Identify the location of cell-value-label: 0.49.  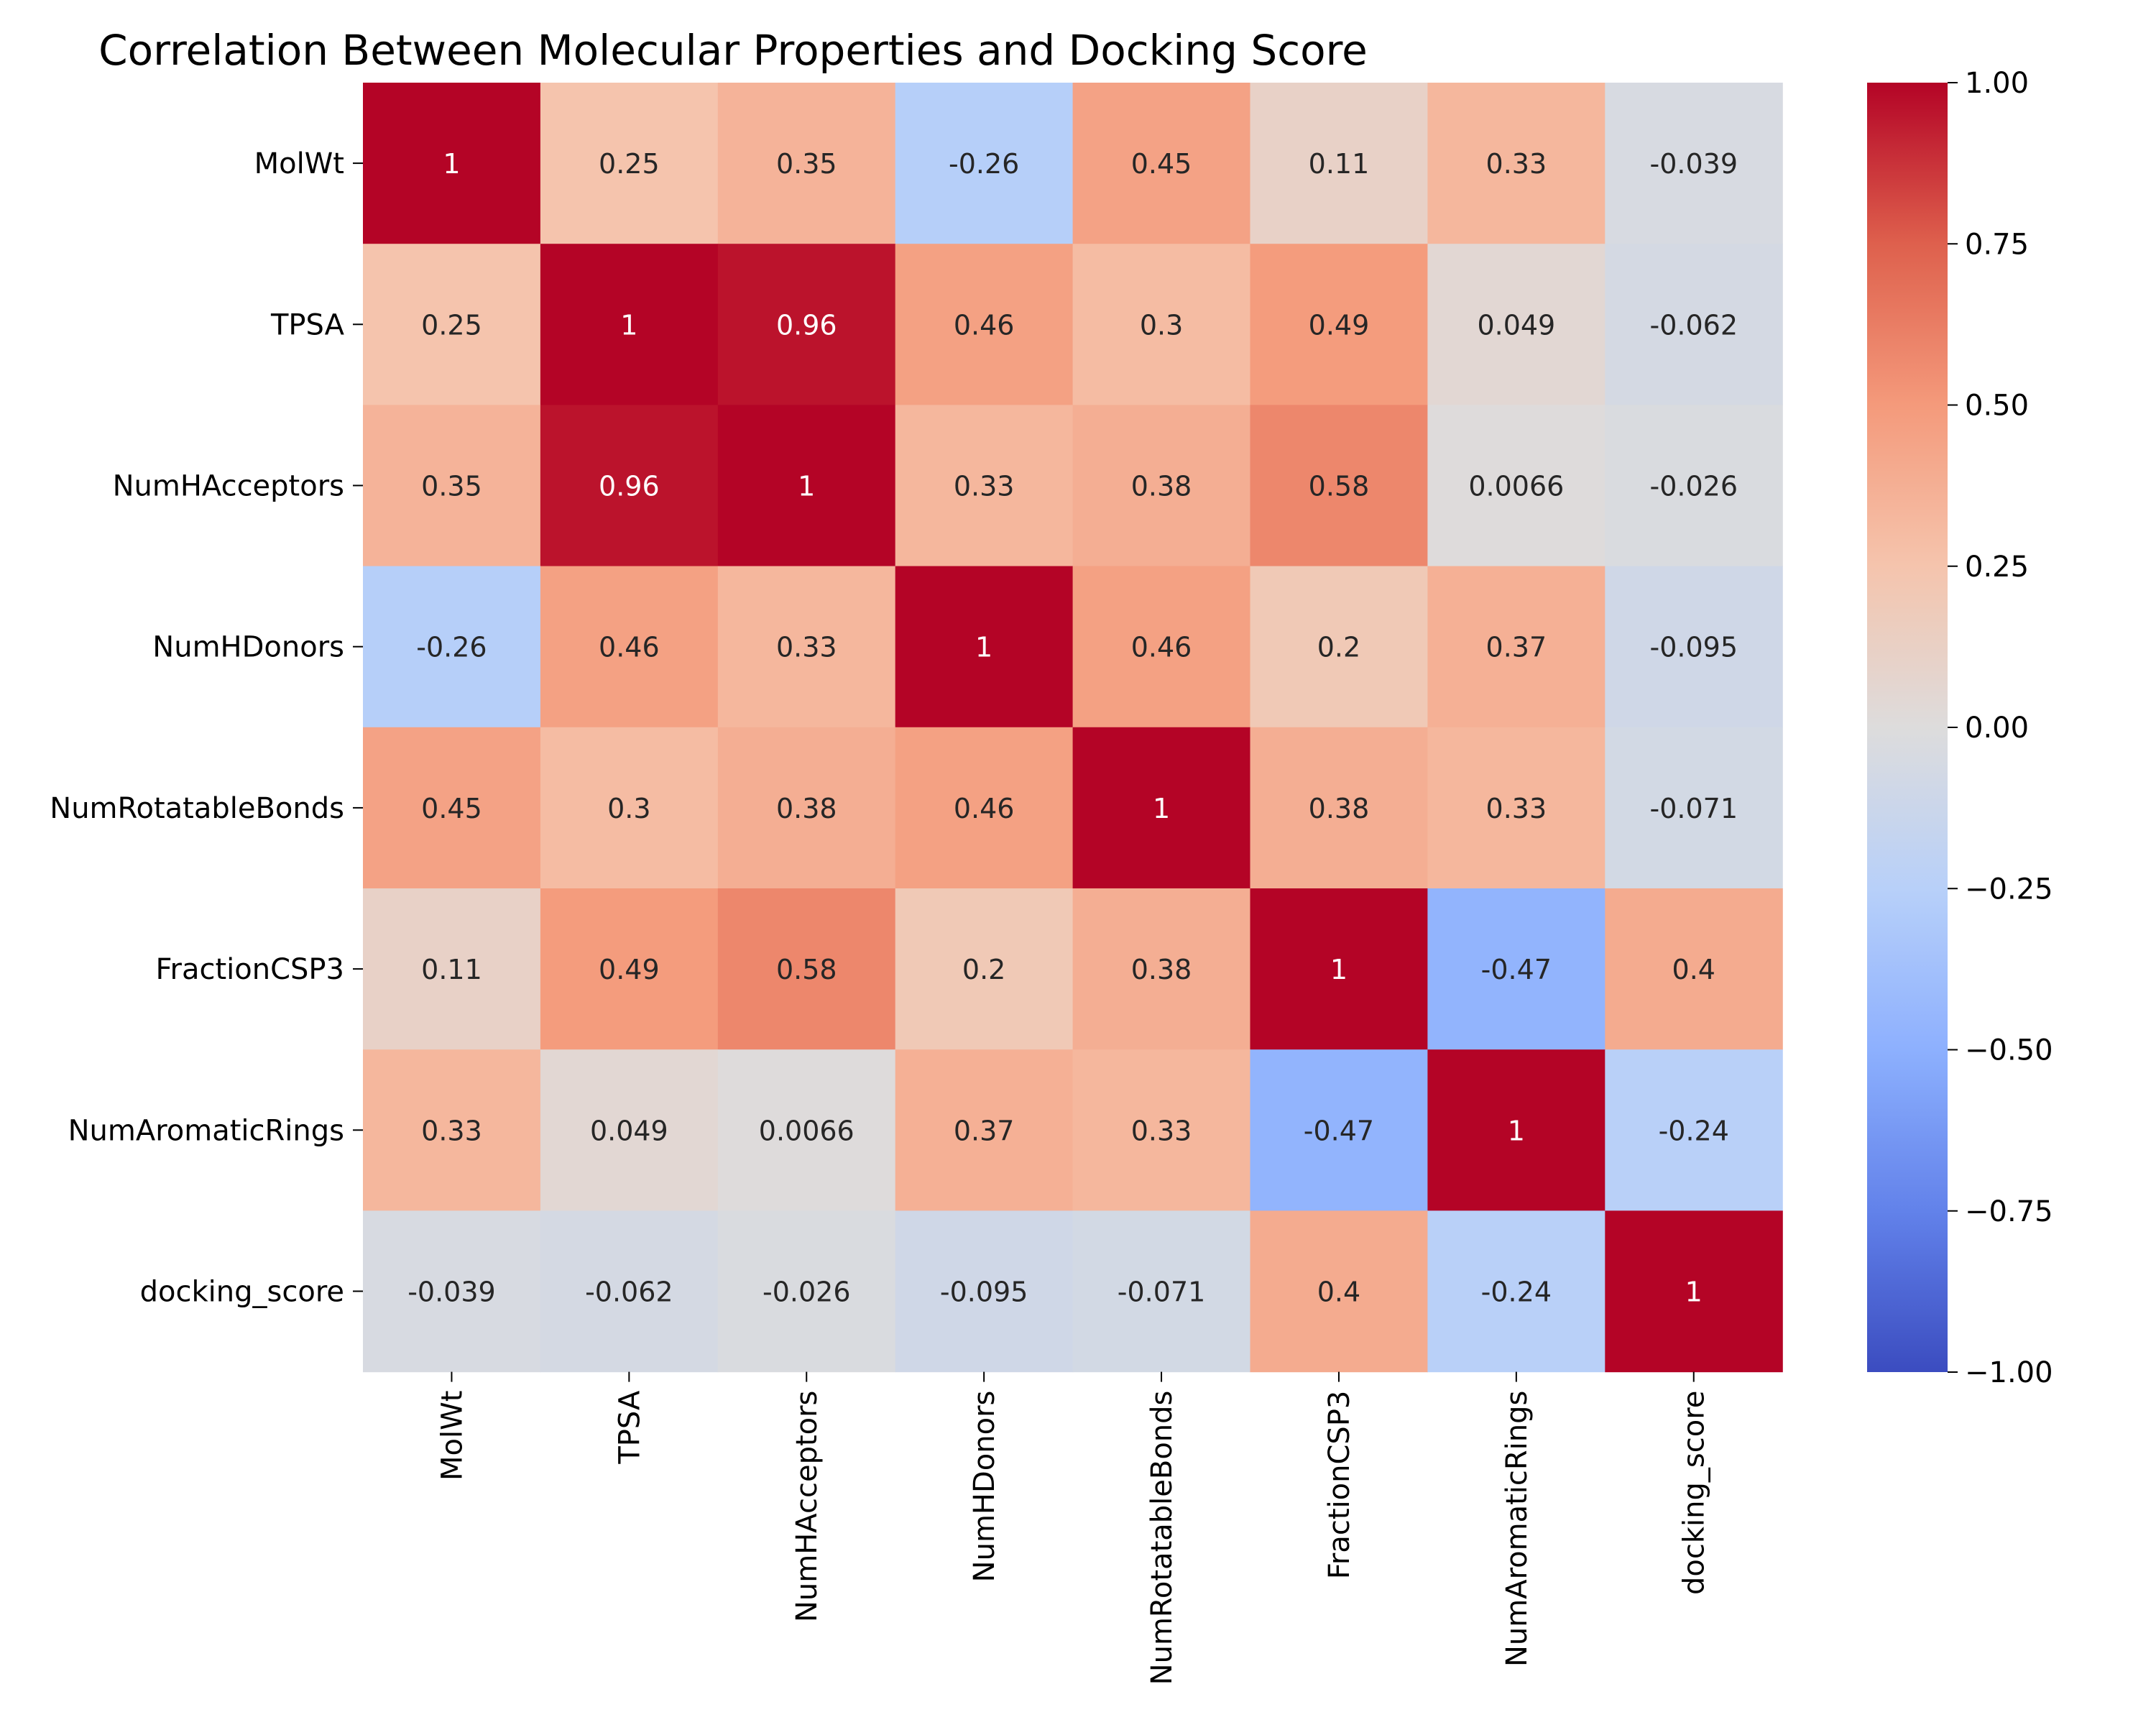
(1339, 325).